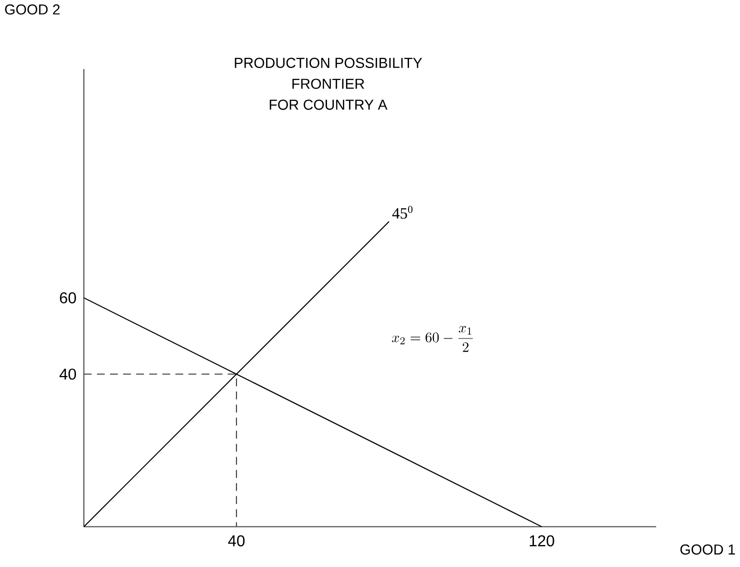 The width and height of the screenshot is (740, 567). Describe the element at coordinates (402, 212) in the screenshot. I see `annotation: 45$^{0}$` at that location.